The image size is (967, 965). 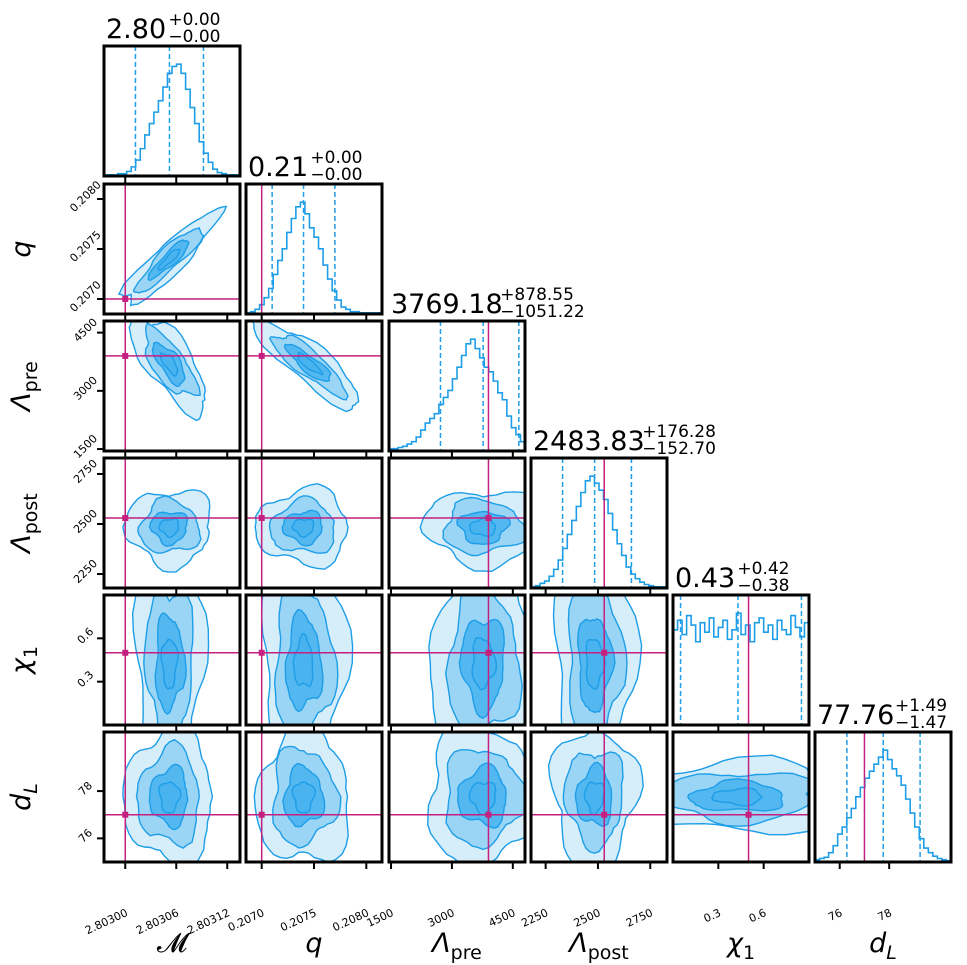 What do you see at coordinates (741, 668) in the screenshot?
I see `histogram-chi1` at bounding box center [741, 668].